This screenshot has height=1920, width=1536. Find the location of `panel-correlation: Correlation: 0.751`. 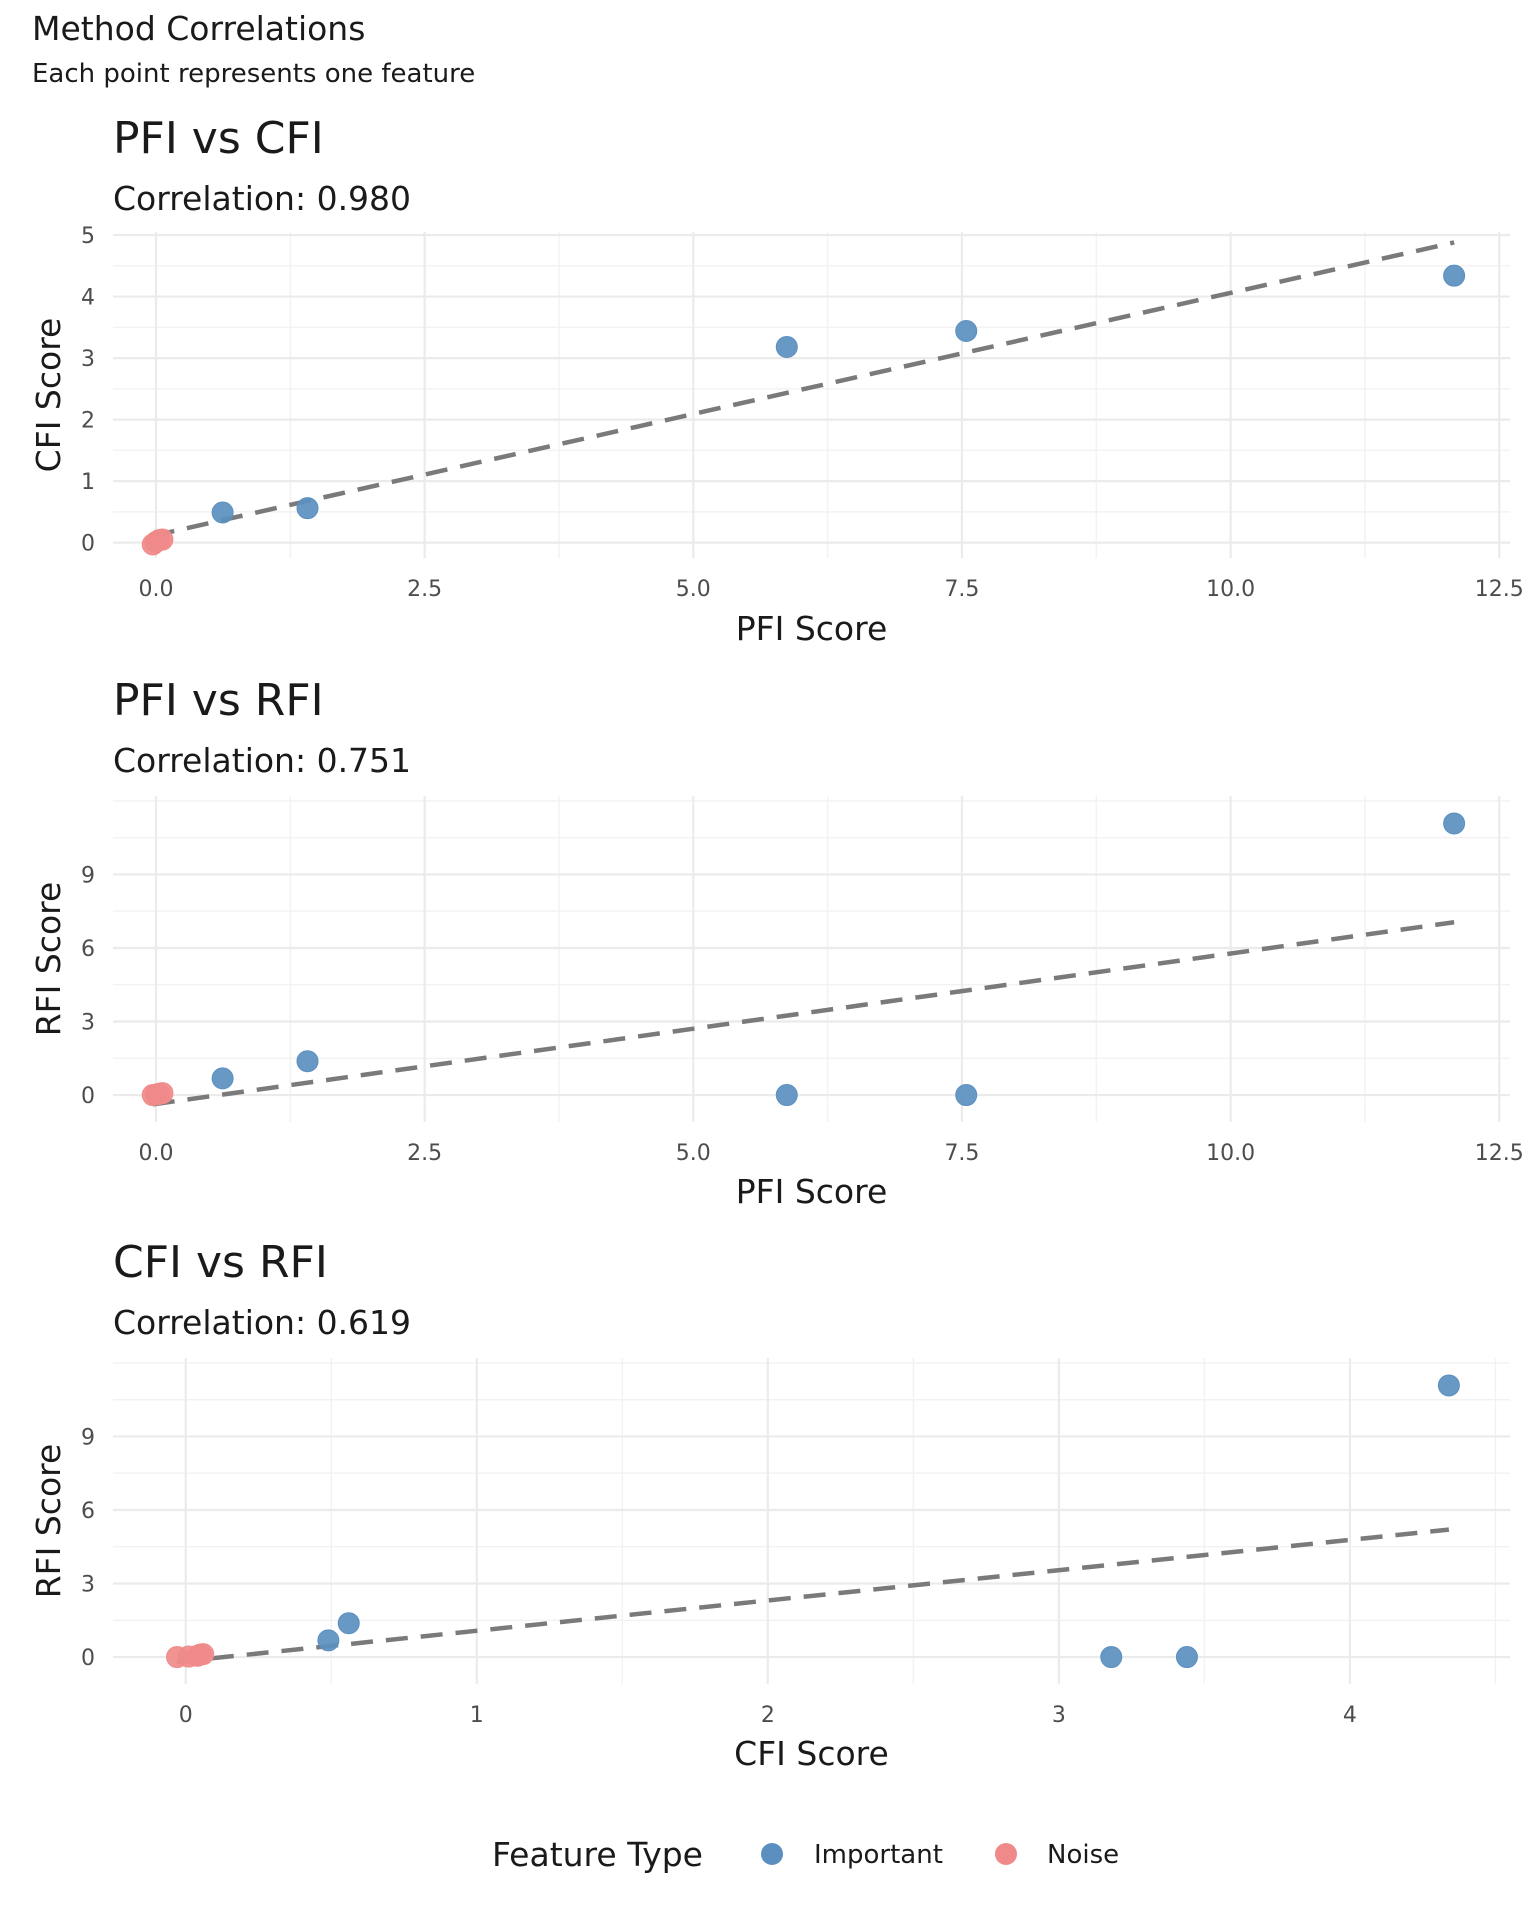

panel-correlation: Correlation: 0.751 is located at coordinates (262, 760).